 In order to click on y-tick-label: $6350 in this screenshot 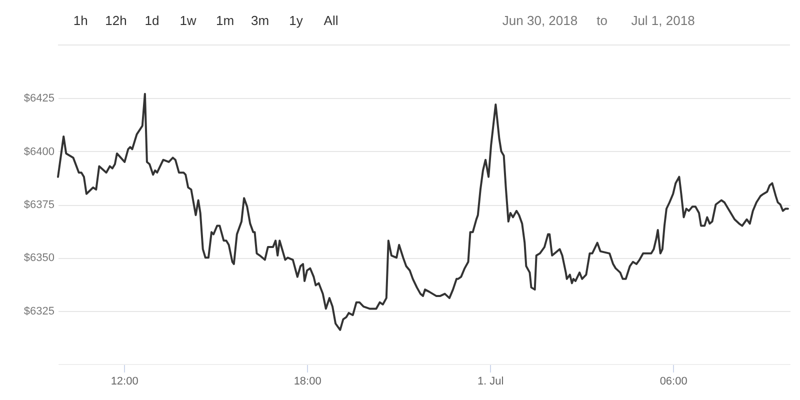, I will do `click(39, 258)`.